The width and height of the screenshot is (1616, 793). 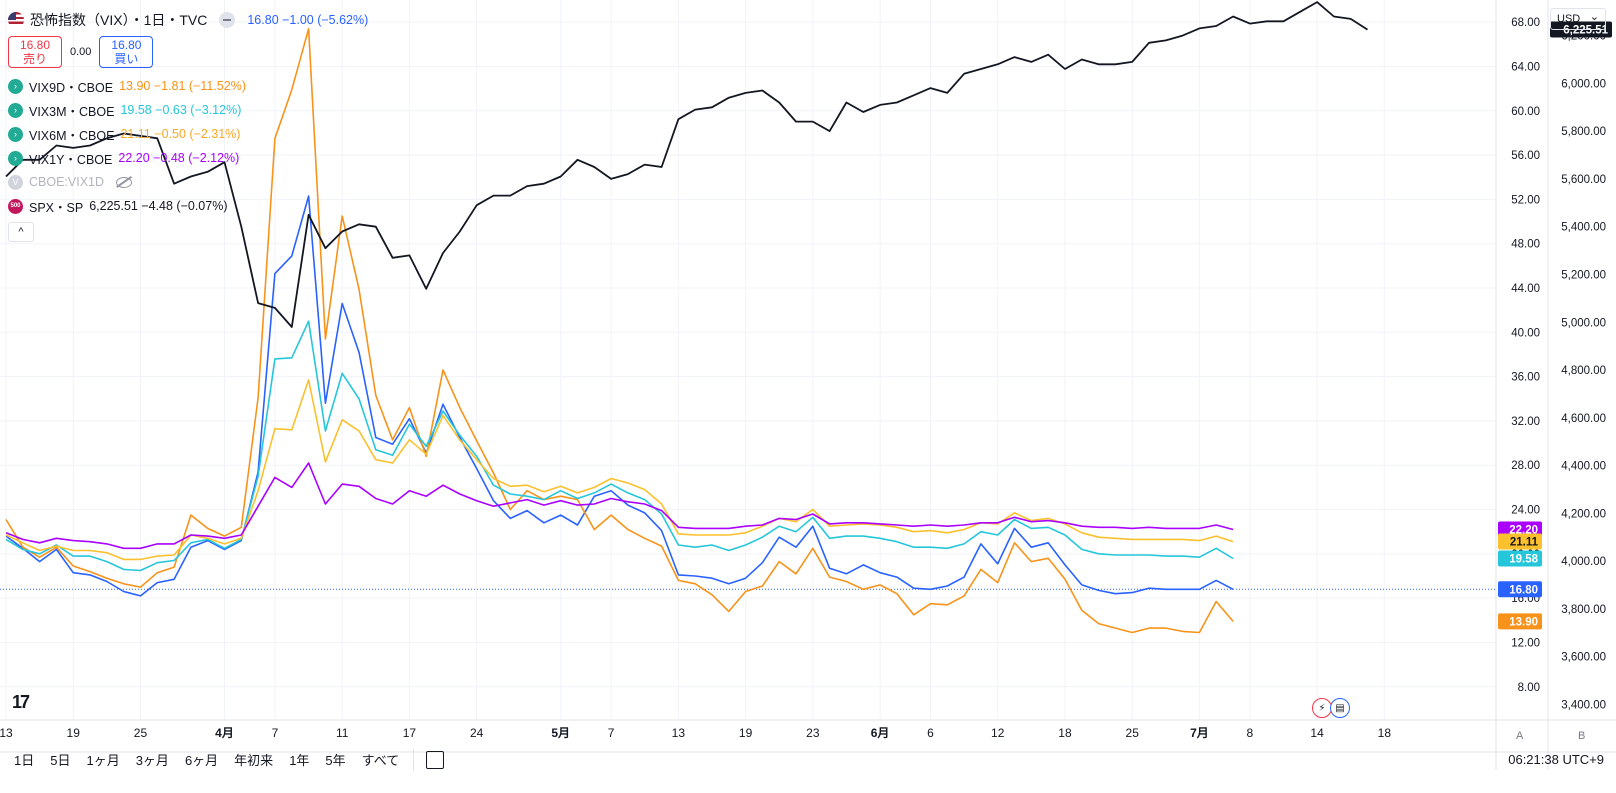 I want to click on sell-label: 売り, so click(x=34, y=59).